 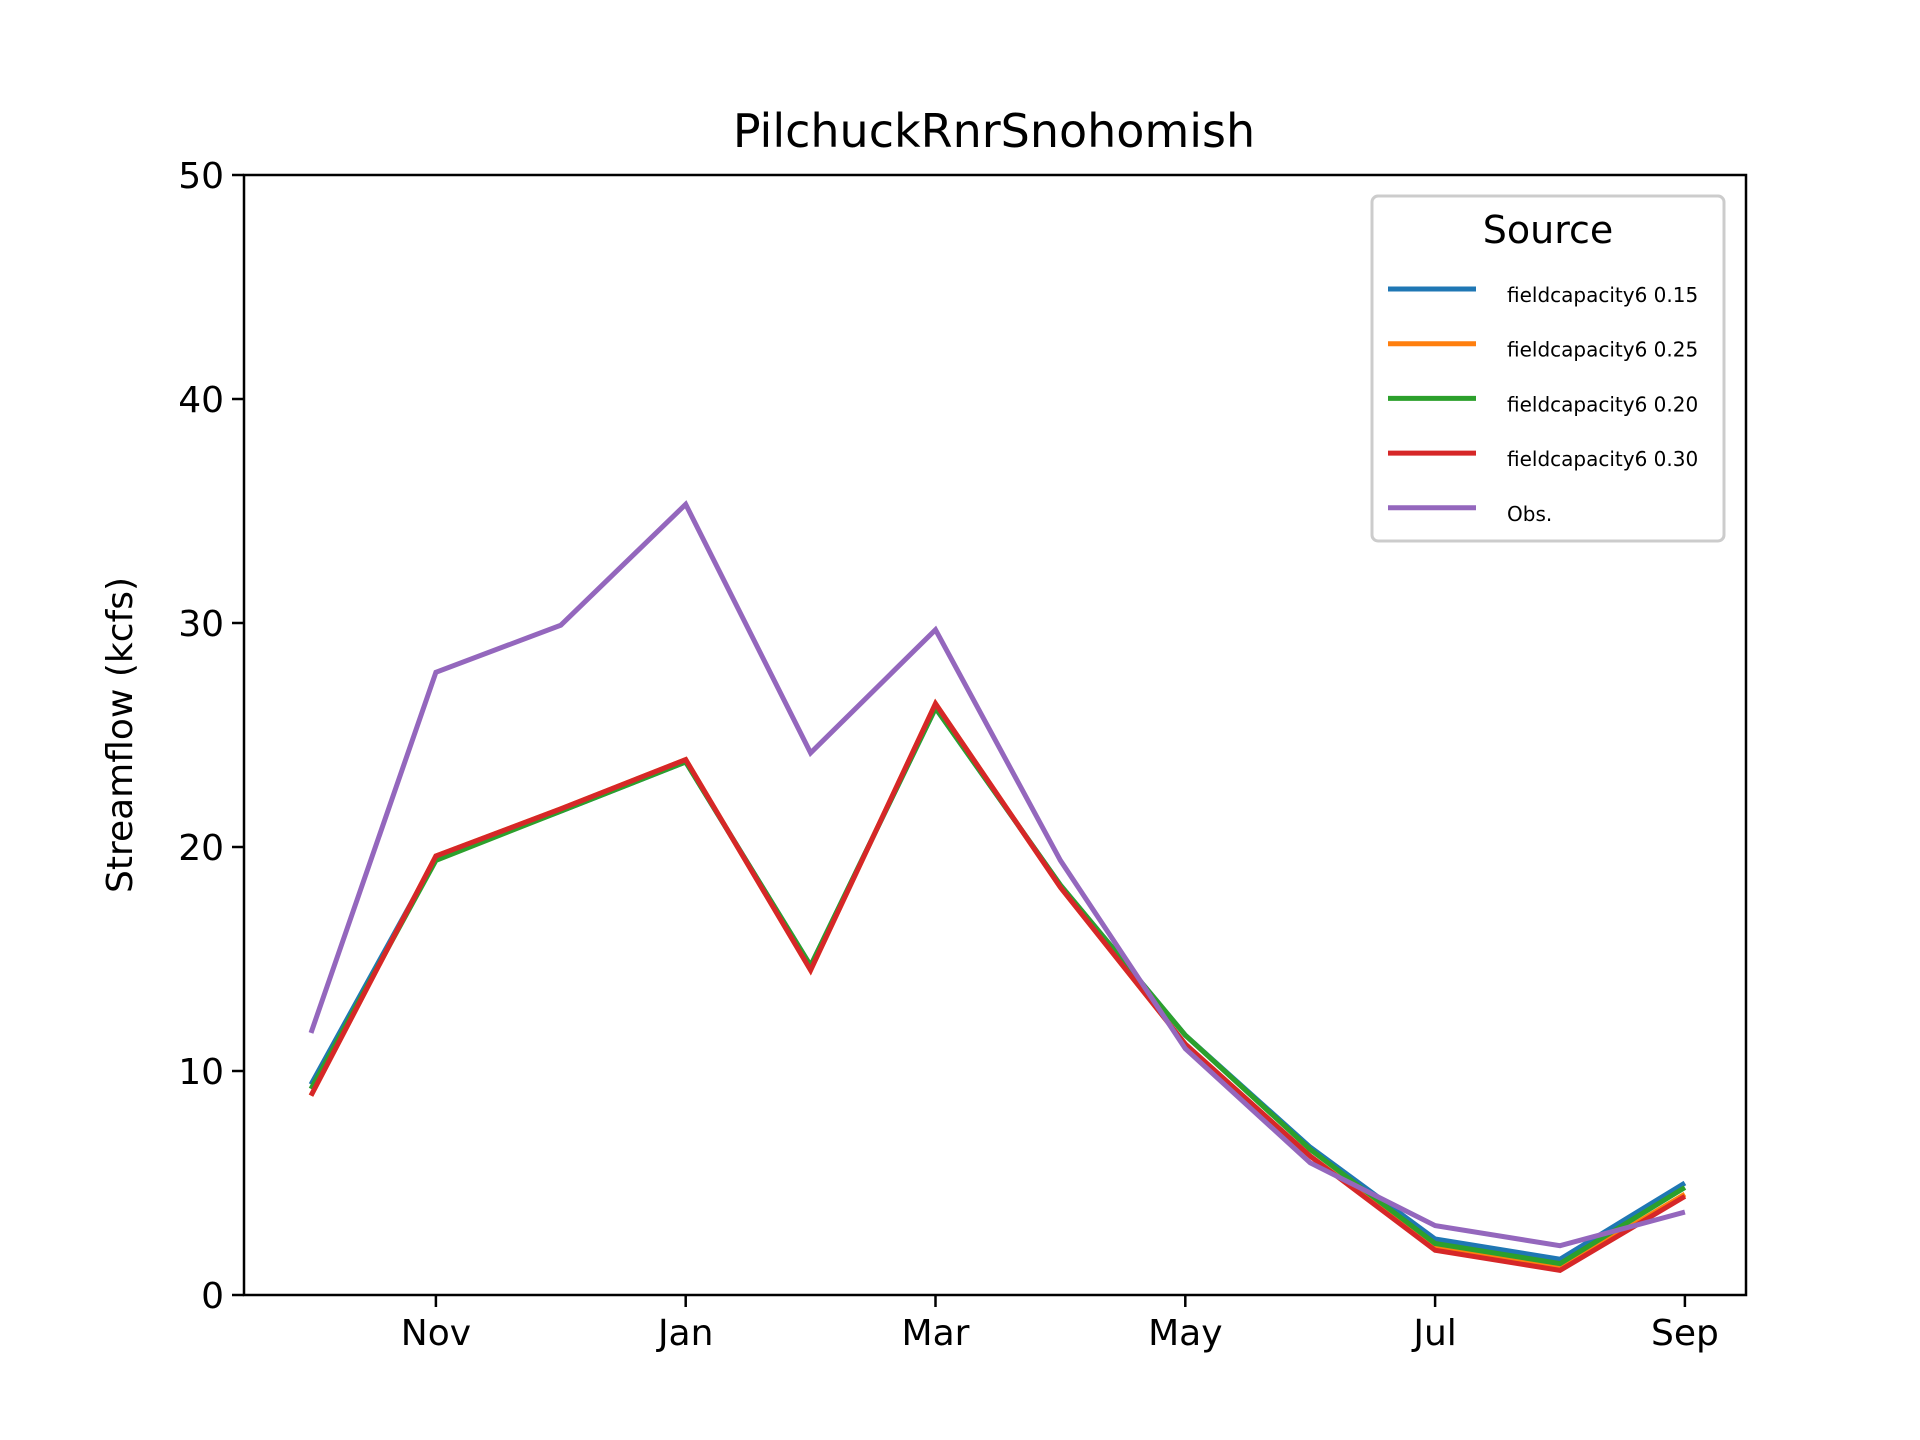 I want to click on x-tick-label: May, so click(x=1185, y=1333).